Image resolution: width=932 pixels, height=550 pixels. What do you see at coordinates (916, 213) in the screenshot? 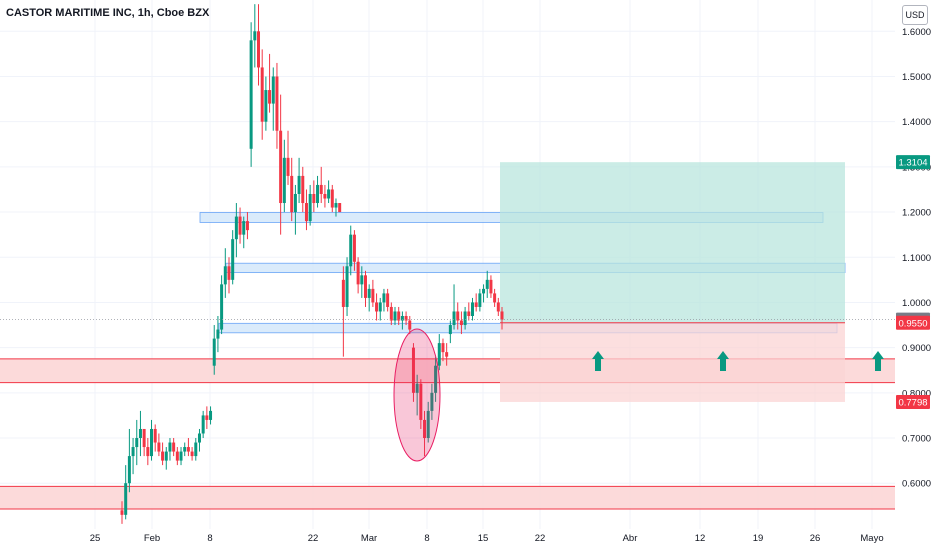
I see `price-tick-label: 1.2000` at bounding box center [916, 213].